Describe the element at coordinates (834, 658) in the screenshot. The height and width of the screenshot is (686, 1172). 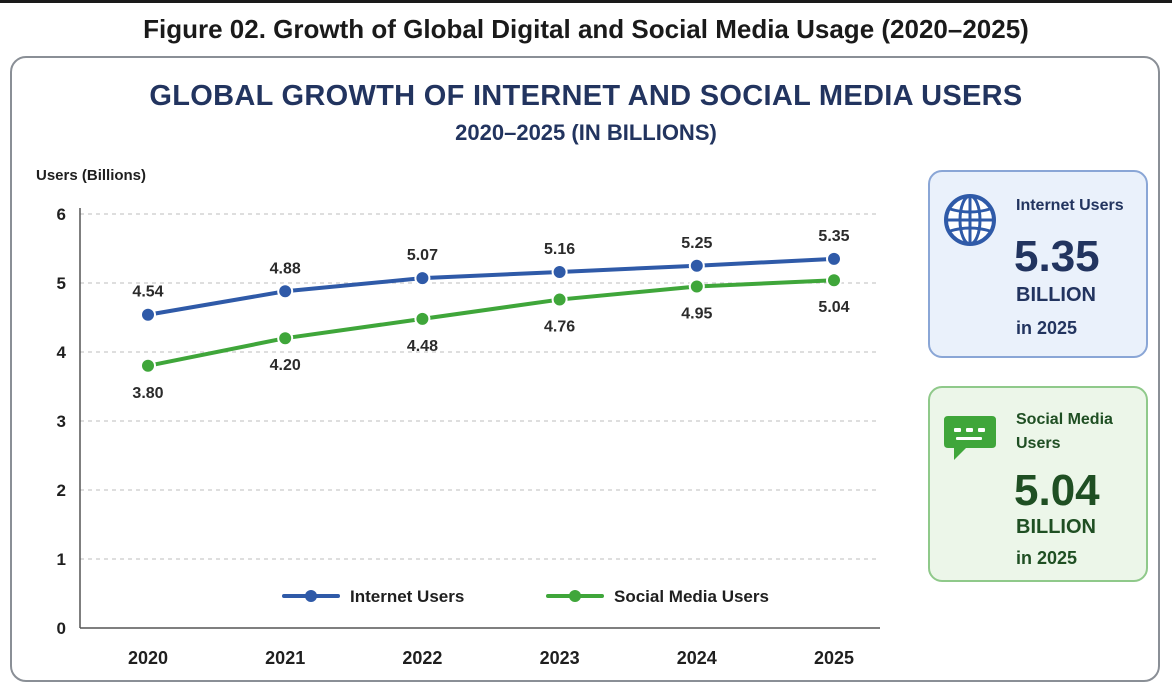
I see `x-tick-label: 2025` at that location.